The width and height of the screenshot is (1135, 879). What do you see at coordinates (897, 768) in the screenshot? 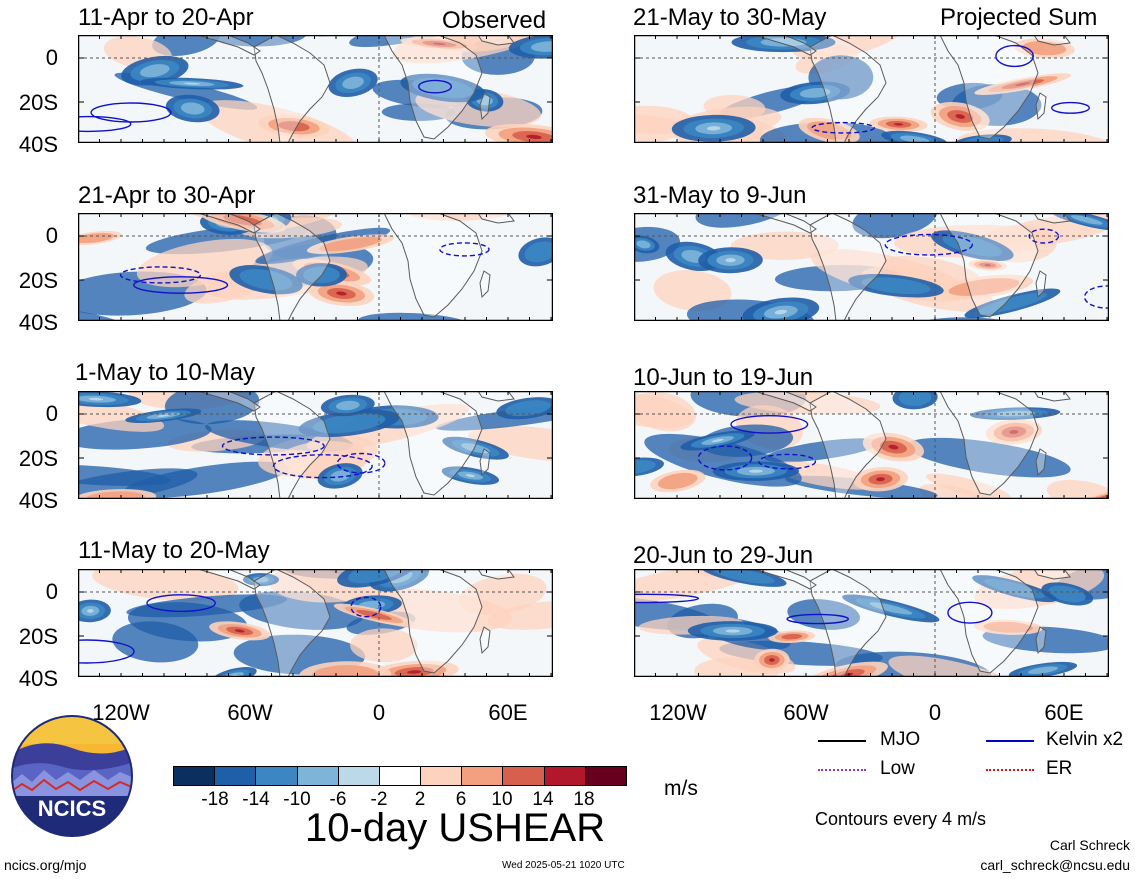
I see `legend-label-low: Low` at bounding box center [897, 768].